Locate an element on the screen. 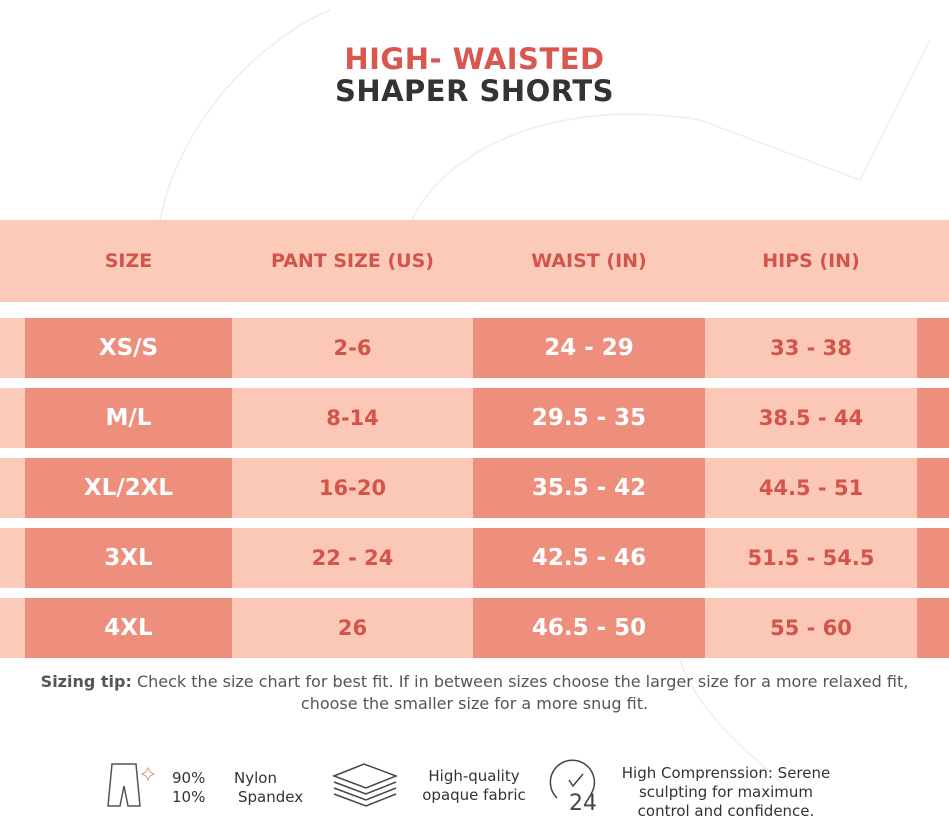 The height and width of the screenshot is (837, 949). material-2: Spandex is located at coordinates (271, 797).